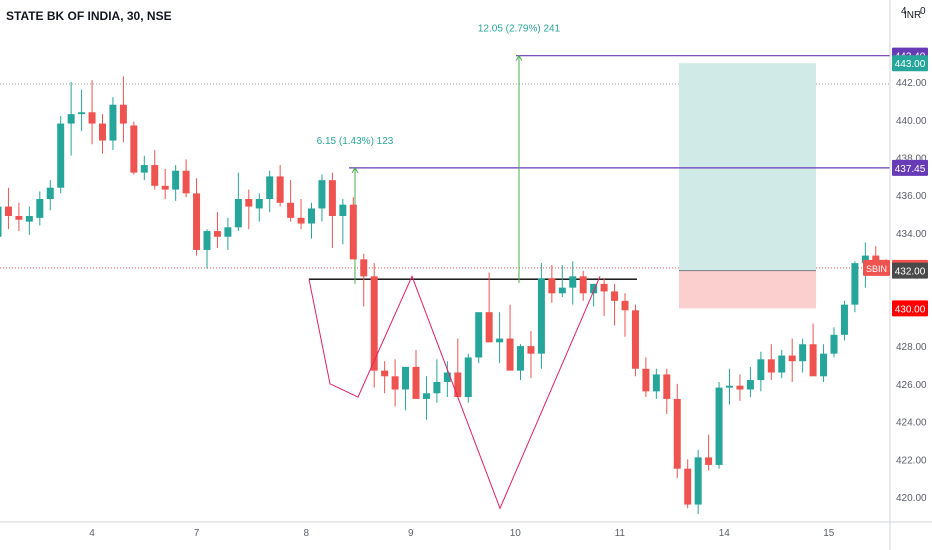  Describe the element at coordinates (910, 309) in the screenshot. I see `price-label-text: 430.00` at that location.